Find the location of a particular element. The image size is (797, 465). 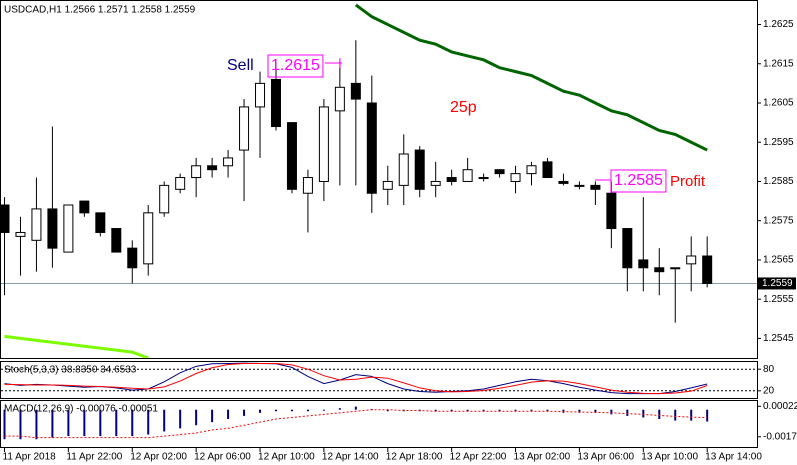

y-tick-label: 80 is located at coordinates (769, 369).